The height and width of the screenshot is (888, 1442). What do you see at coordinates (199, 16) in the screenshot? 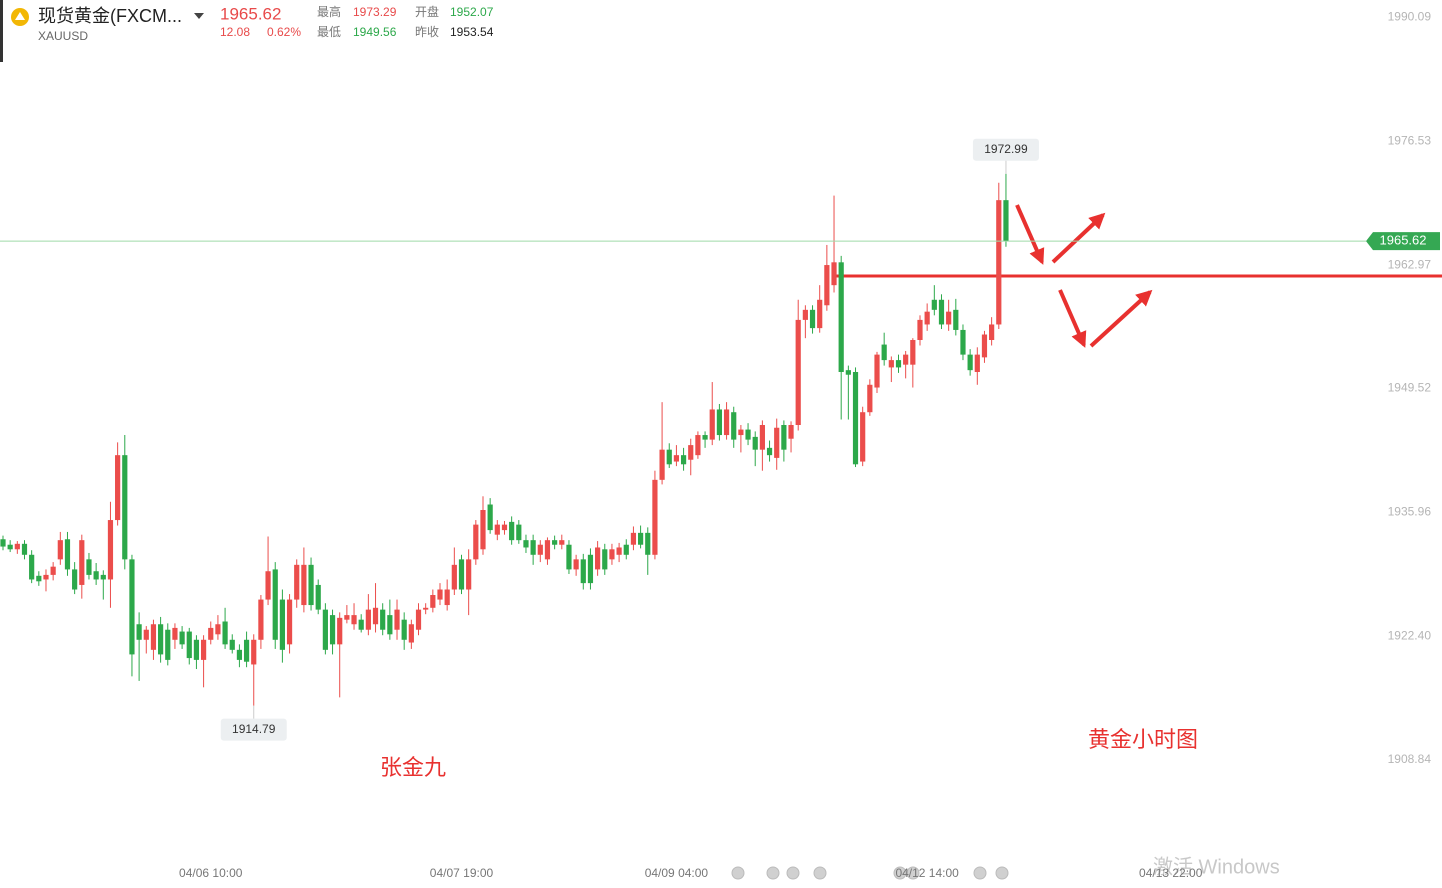
I see `dropdown` at bounding box center [199, 16].